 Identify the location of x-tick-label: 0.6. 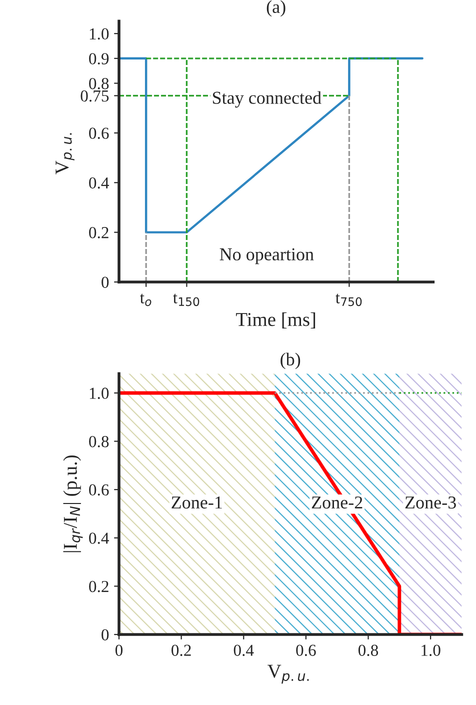
(306, 650).